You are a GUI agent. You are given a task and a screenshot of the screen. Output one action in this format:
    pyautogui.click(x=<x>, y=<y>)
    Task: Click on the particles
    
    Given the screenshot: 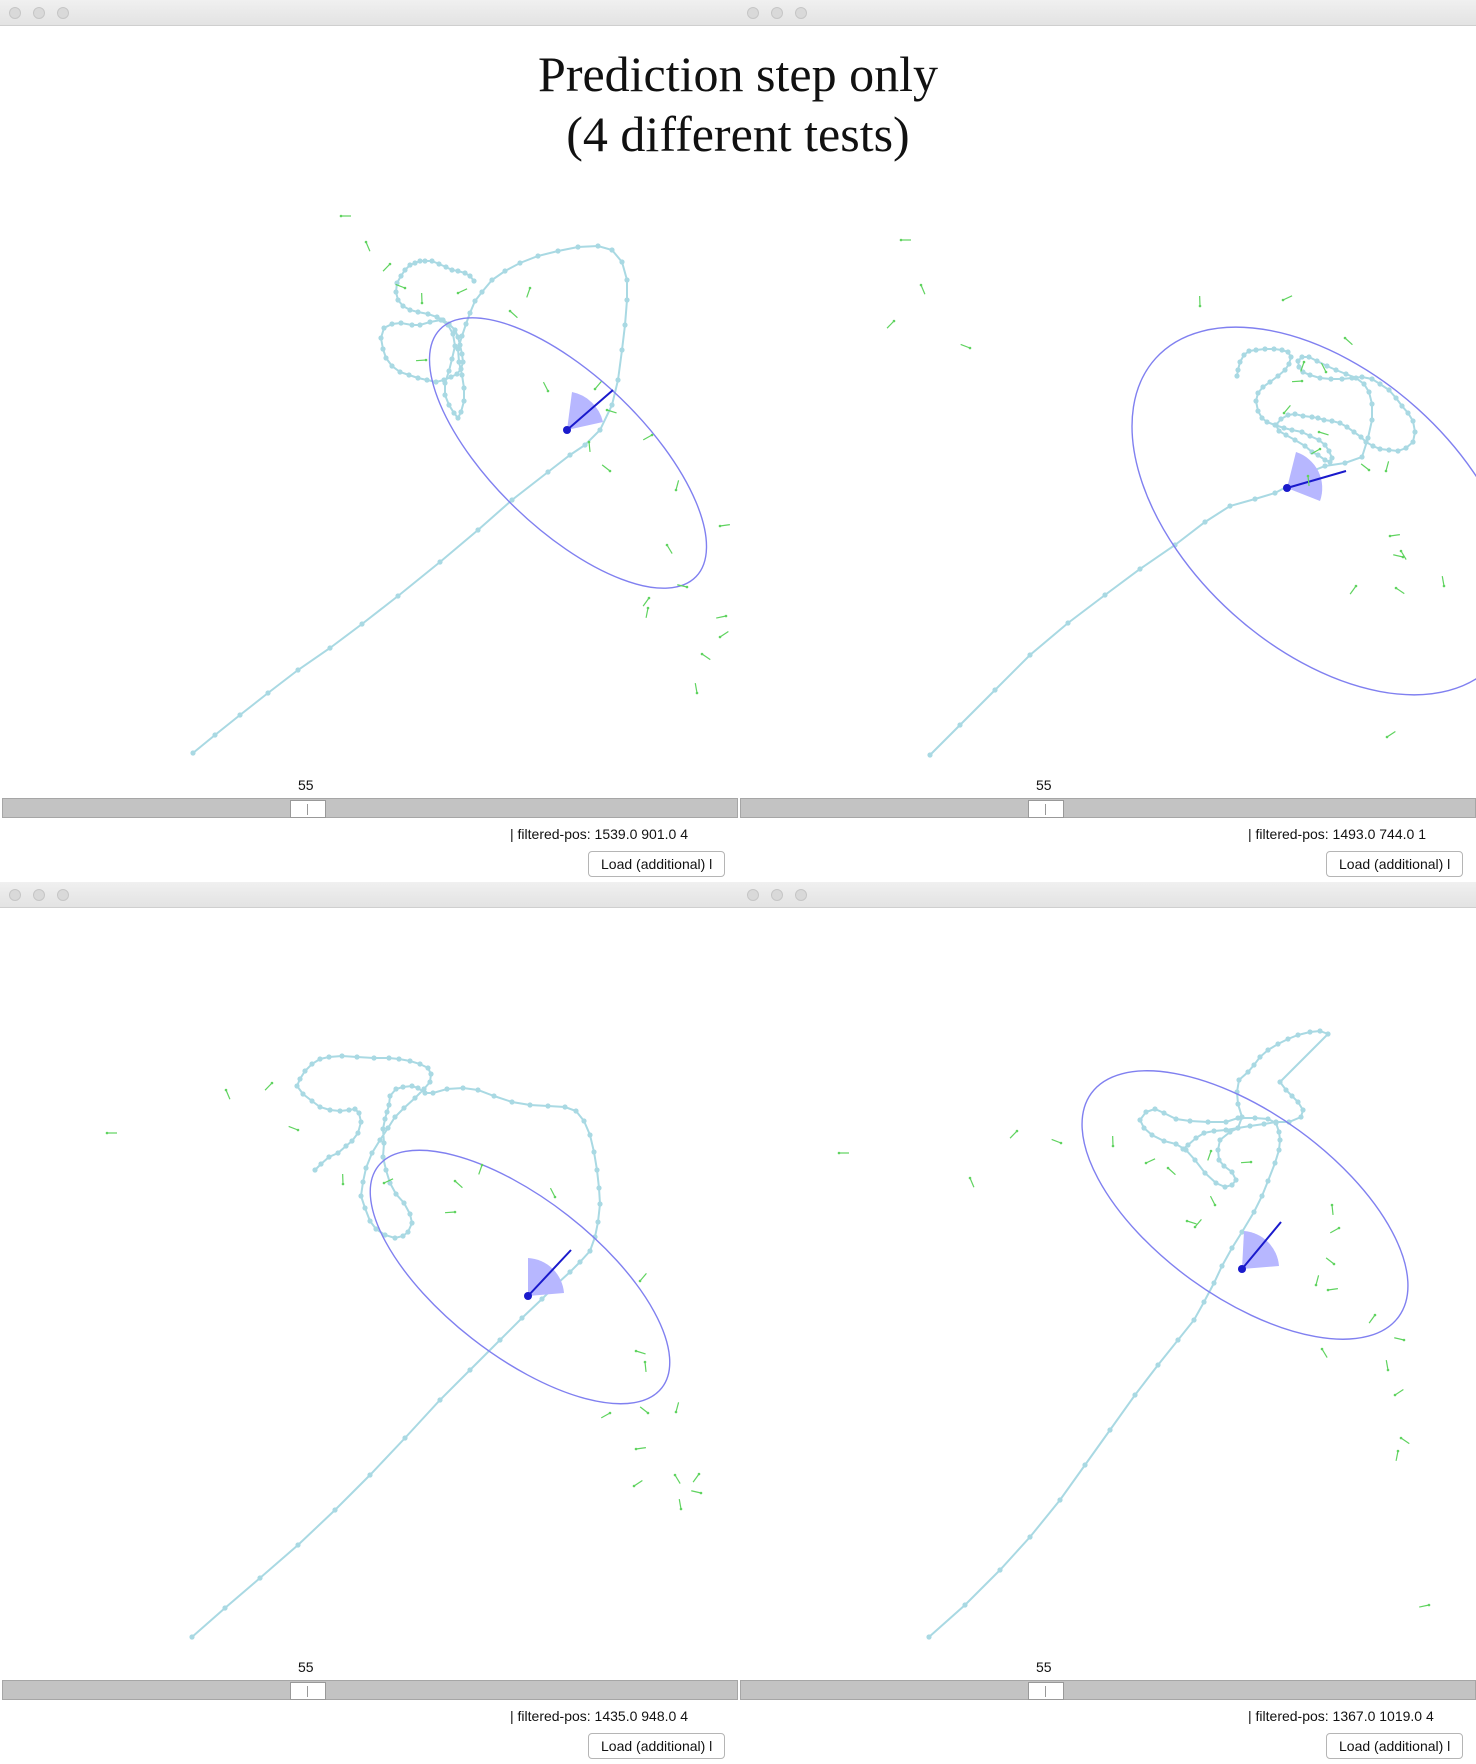 What is the action you would take?
    pyautogui.click(x=404, y=1296)
    